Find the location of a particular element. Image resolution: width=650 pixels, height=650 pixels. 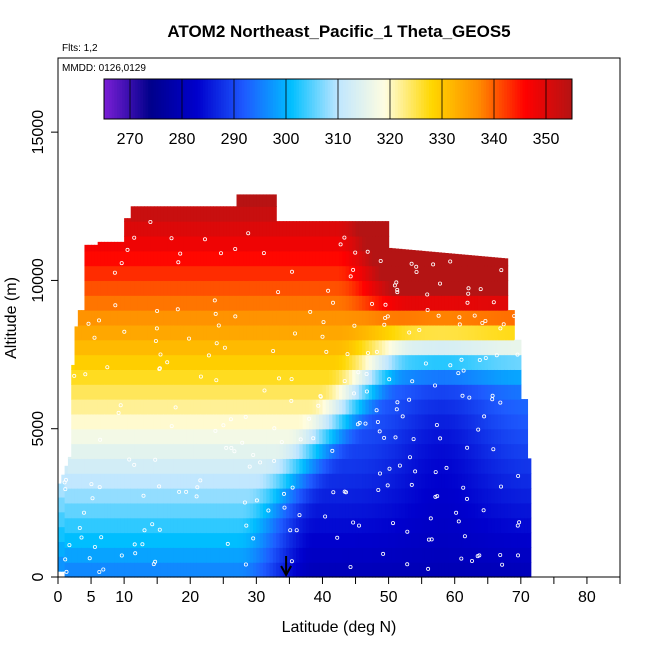

x-tick-label: 0 is located at coordinates (58, 597).